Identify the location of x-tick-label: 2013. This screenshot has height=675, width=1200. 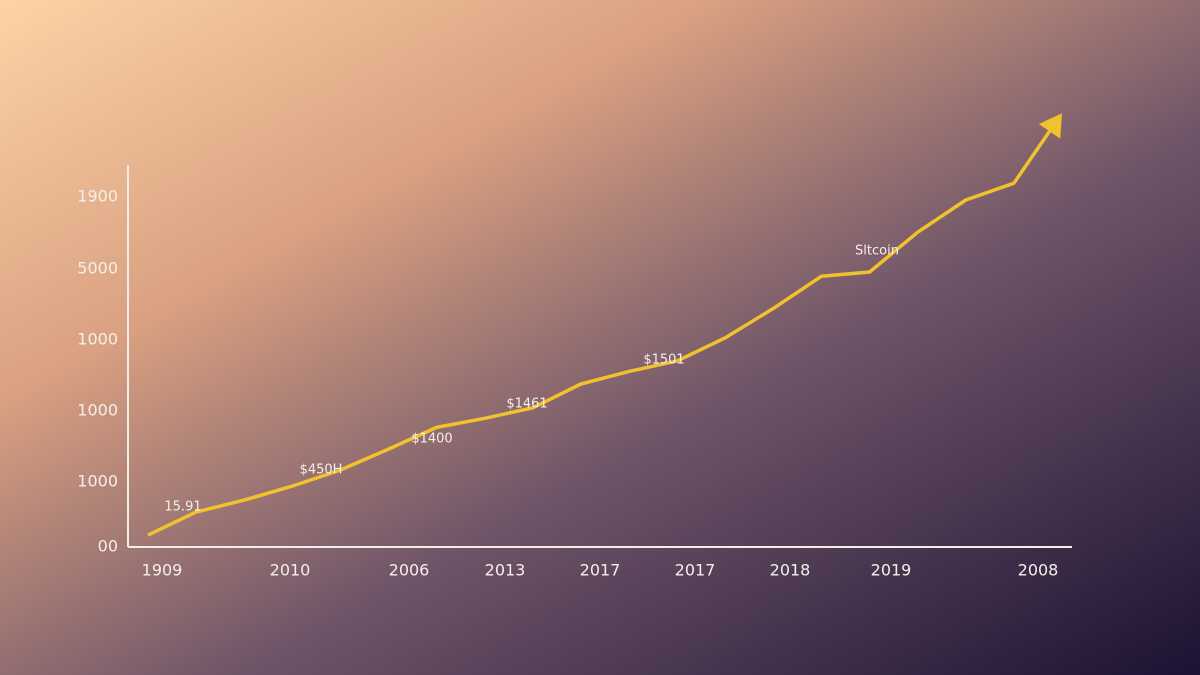
(505, 570).